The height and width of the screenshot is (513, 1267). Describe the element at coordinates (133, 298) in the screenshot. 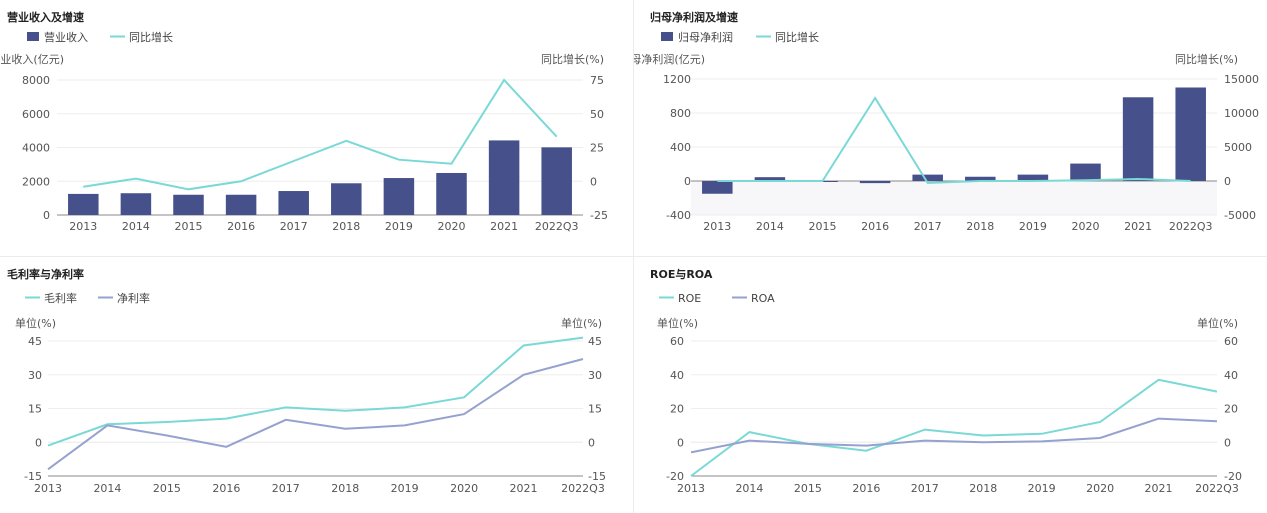

I see `legend-label-1: 净利率` at that location.